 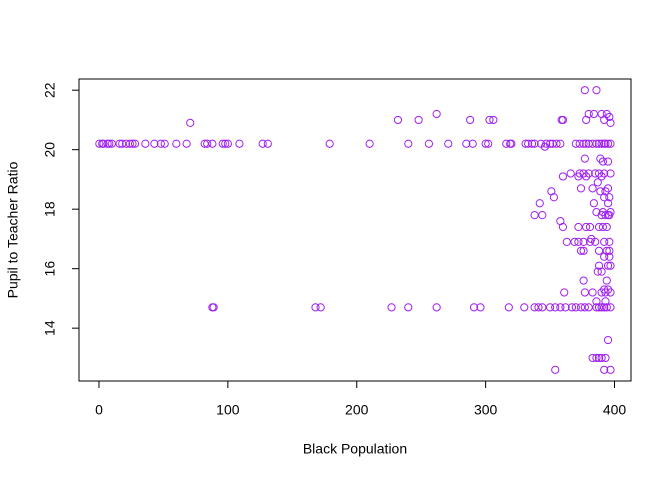 What do you see at coordinates (486, 410) in the screenshot?
I see `x-tick-label: 300` at bounding box center [486, 410].